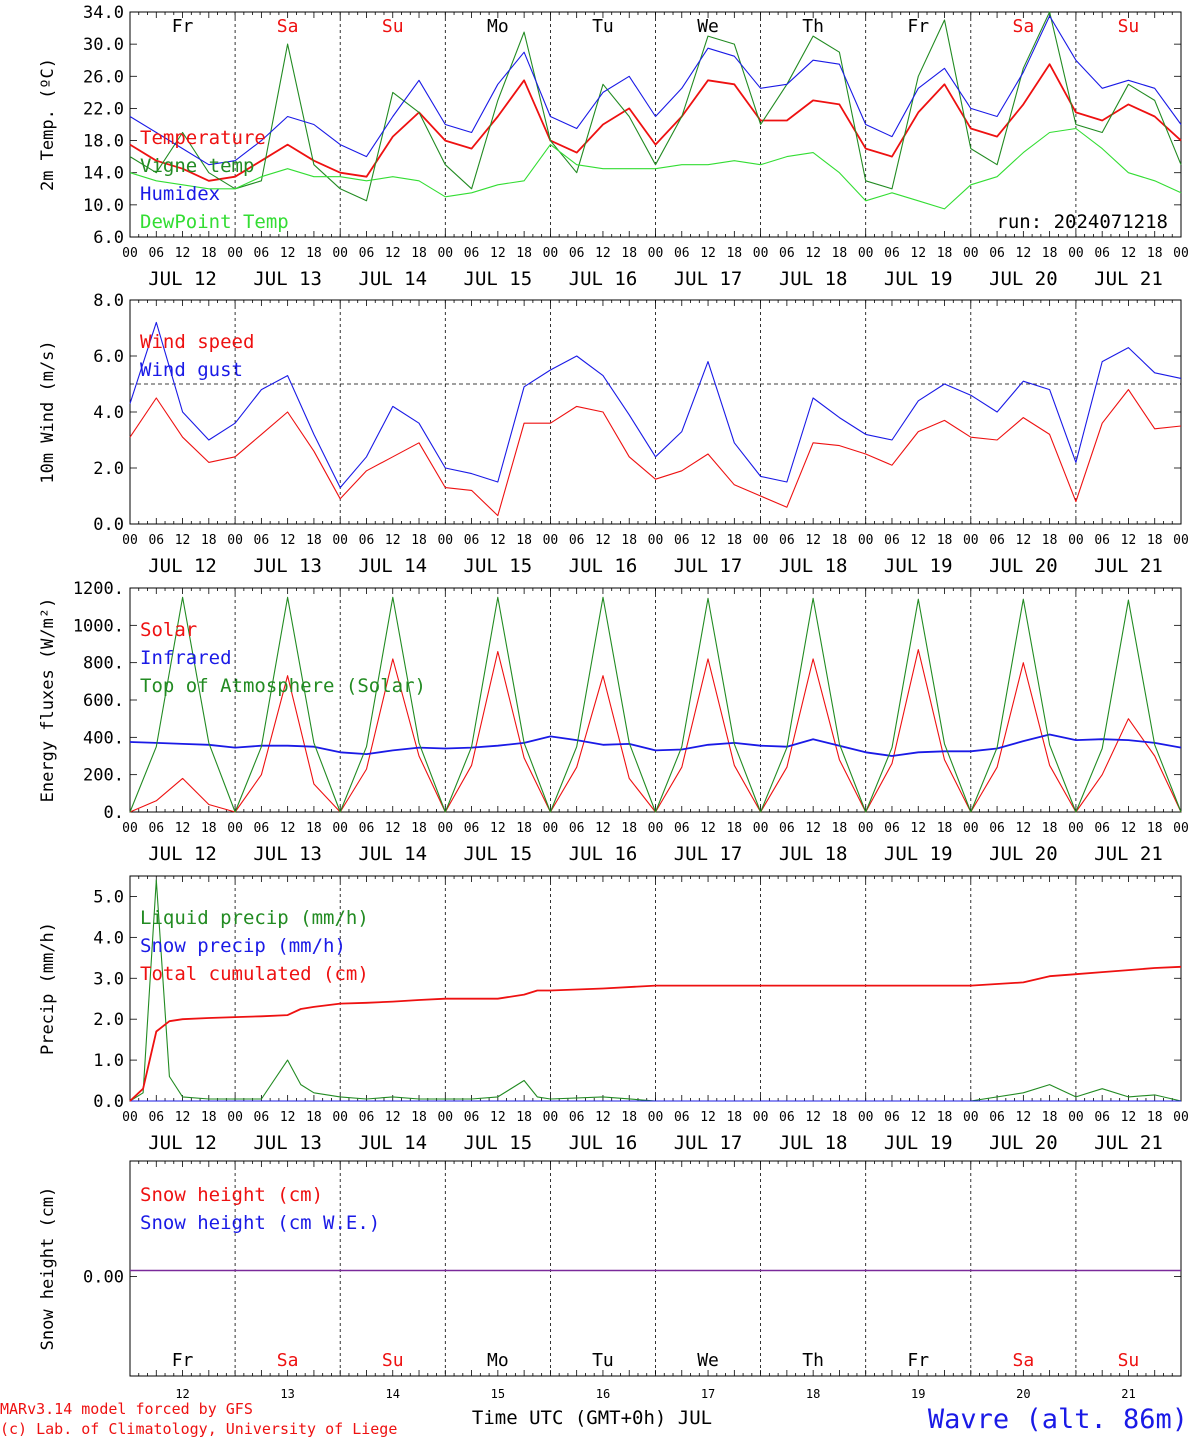 Image resolution: width=1194 pixels, height=1440 pixels. I want to click on legend-entry: Solar, so click(168, 630).